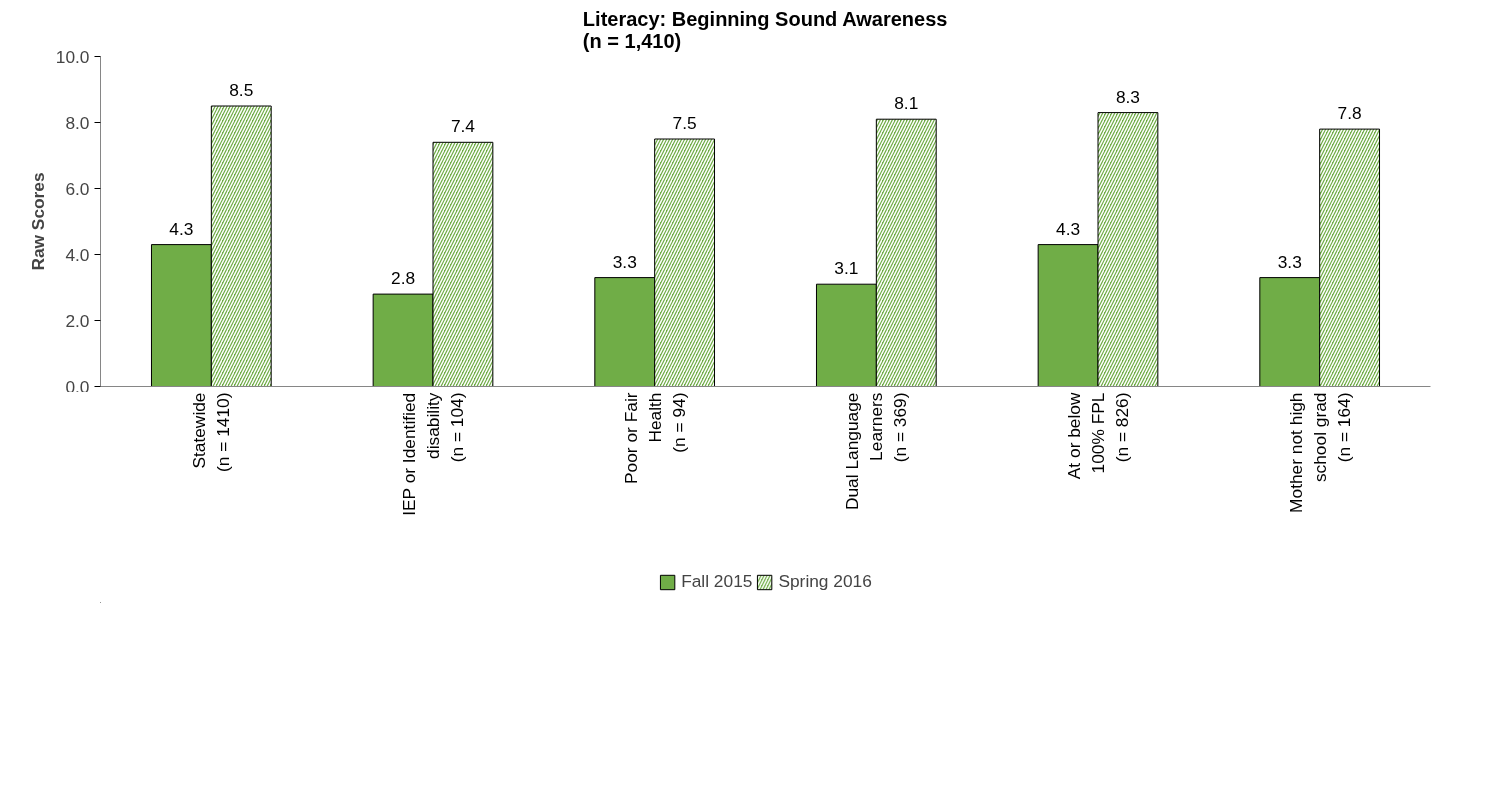 Image resolution: width=1506 pixels, height=810 pixels. I want to click on x-tick-label: Statewide (n = 1410), so click(211, 432).